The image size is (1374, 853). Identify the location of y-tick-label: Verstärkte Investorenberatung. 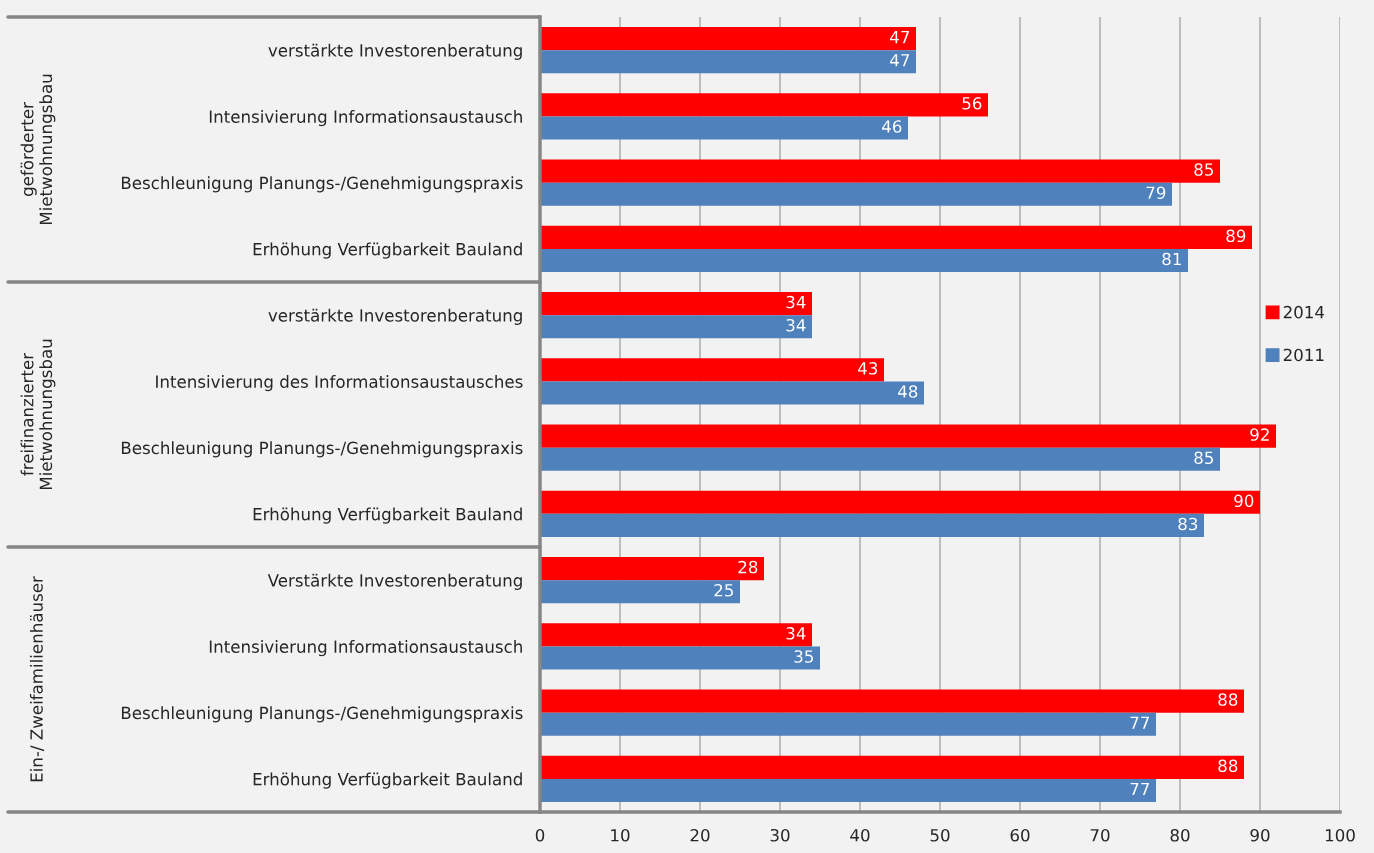
(394, 581).